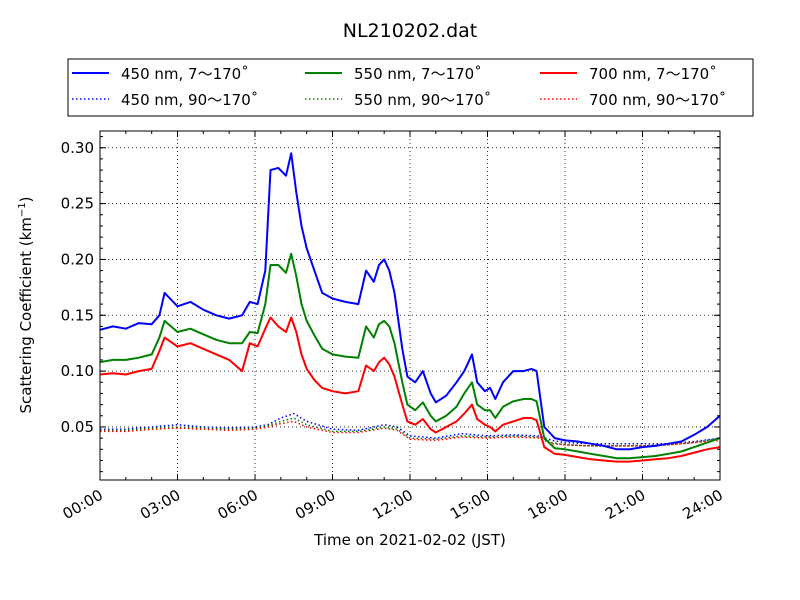 The image size is (800, 600). I want to click on x-tick-label: 21:00, so click(625, 504).